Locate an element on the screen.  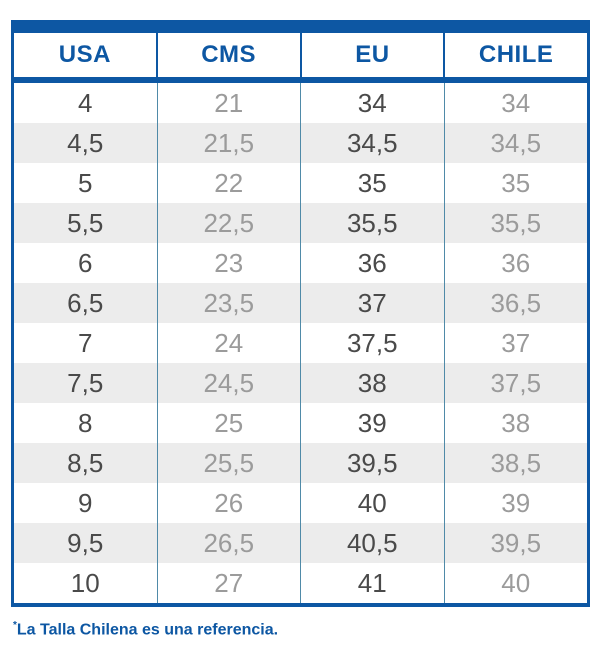
table-row: 4 21 34 34 is located at coordinates (300, 103).